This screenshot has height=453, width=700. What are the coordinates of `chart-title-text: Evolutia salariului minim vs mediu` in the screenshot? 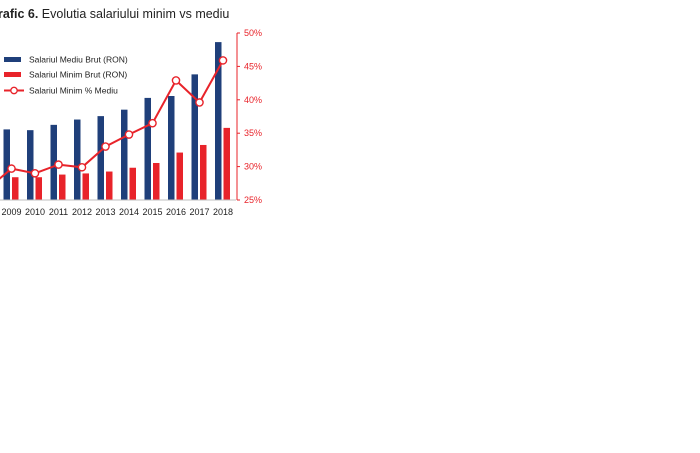 It's located at (135, 14).